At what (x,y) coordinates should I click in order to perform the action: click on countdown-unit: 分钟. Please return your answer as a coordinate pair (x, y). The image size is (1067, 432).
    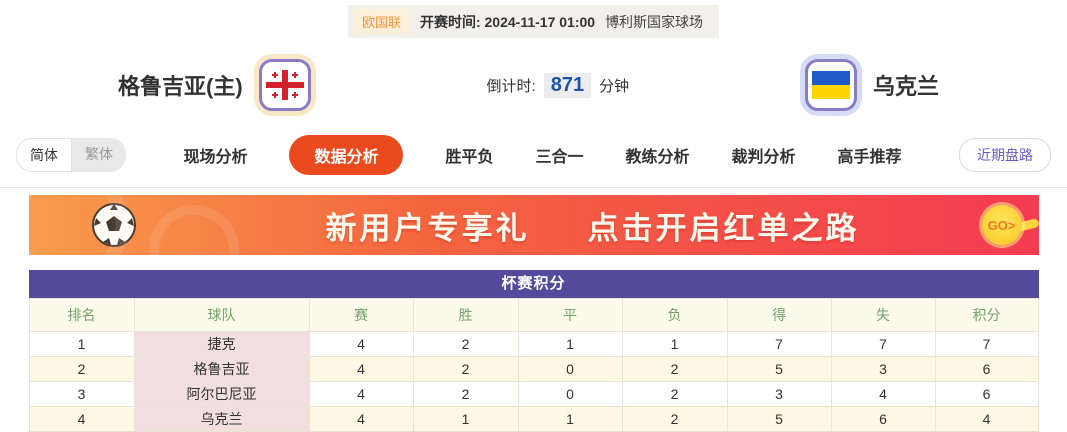
    Looking at the image, I should click on (614, 86).